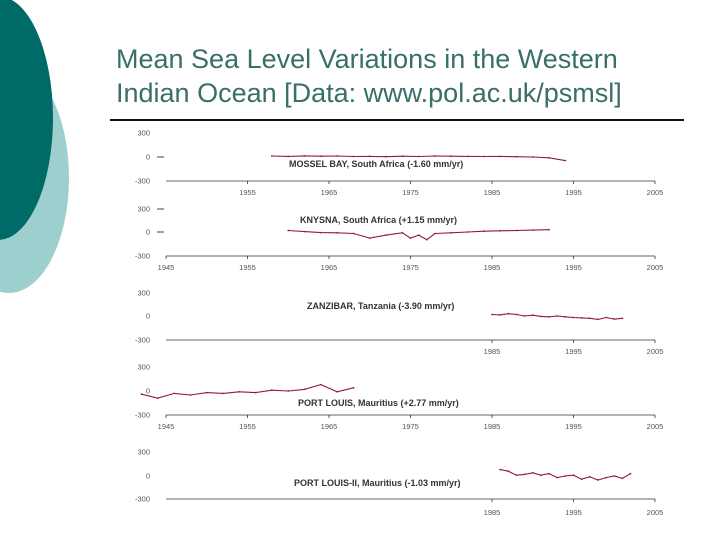 Image resolution: width=720 pixels, height=540 pixels. I want to click on chart-title: KNYSNA, South Africa (+1.15 mm/yr), so click(378, 220).